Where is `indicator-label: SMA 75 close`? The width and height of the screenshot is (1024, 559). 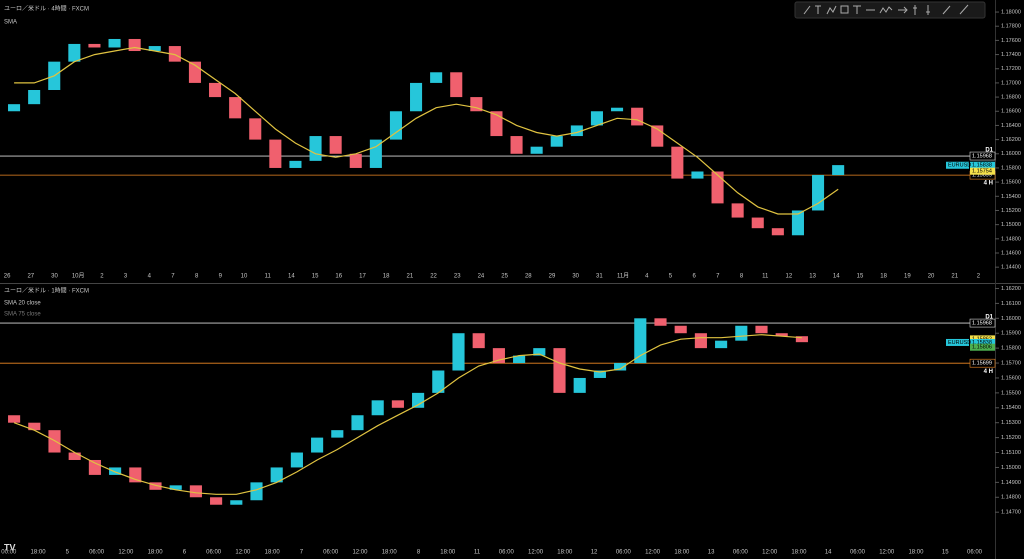 indicator-label: SMA 75 close is located at coordinates (22, 315).